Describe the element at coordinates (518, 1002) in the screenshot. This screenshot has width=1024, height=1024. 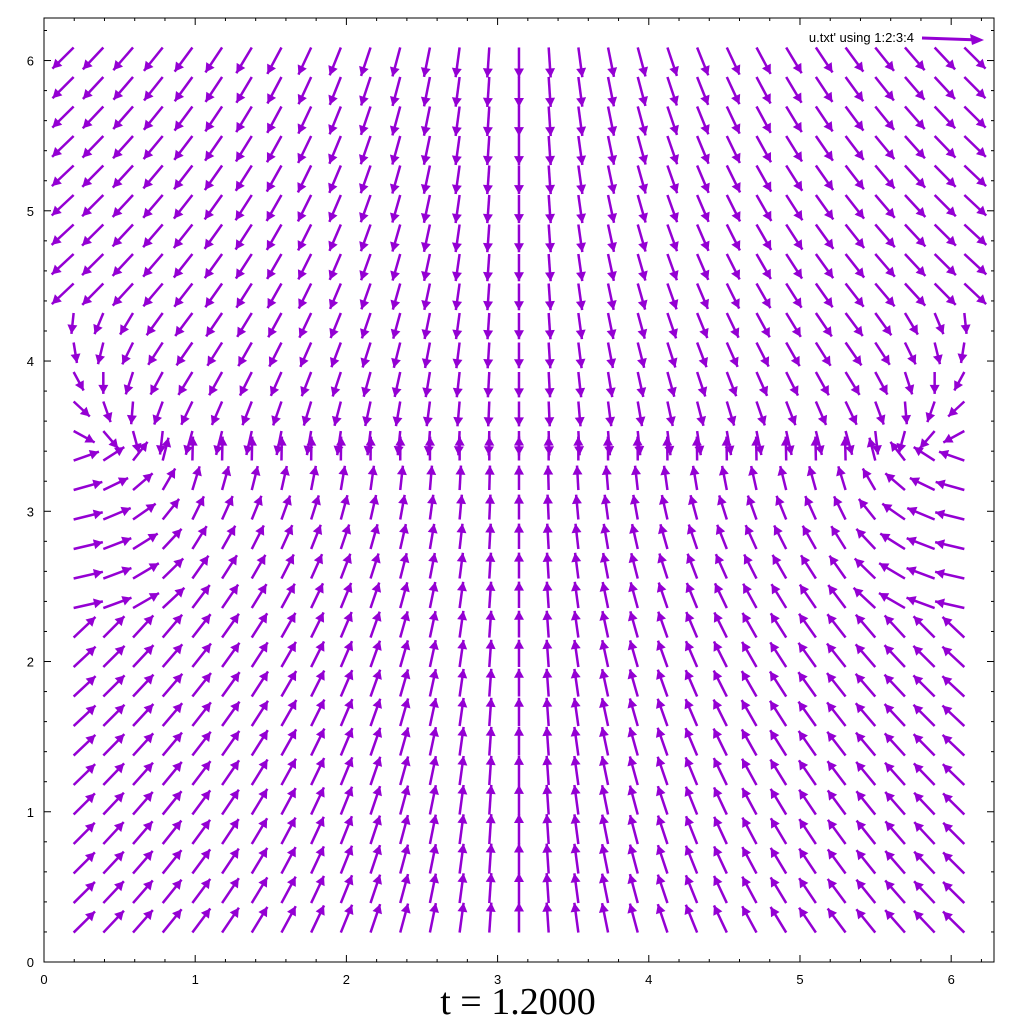
I see `chart-title: t = 1.2000` at that location.